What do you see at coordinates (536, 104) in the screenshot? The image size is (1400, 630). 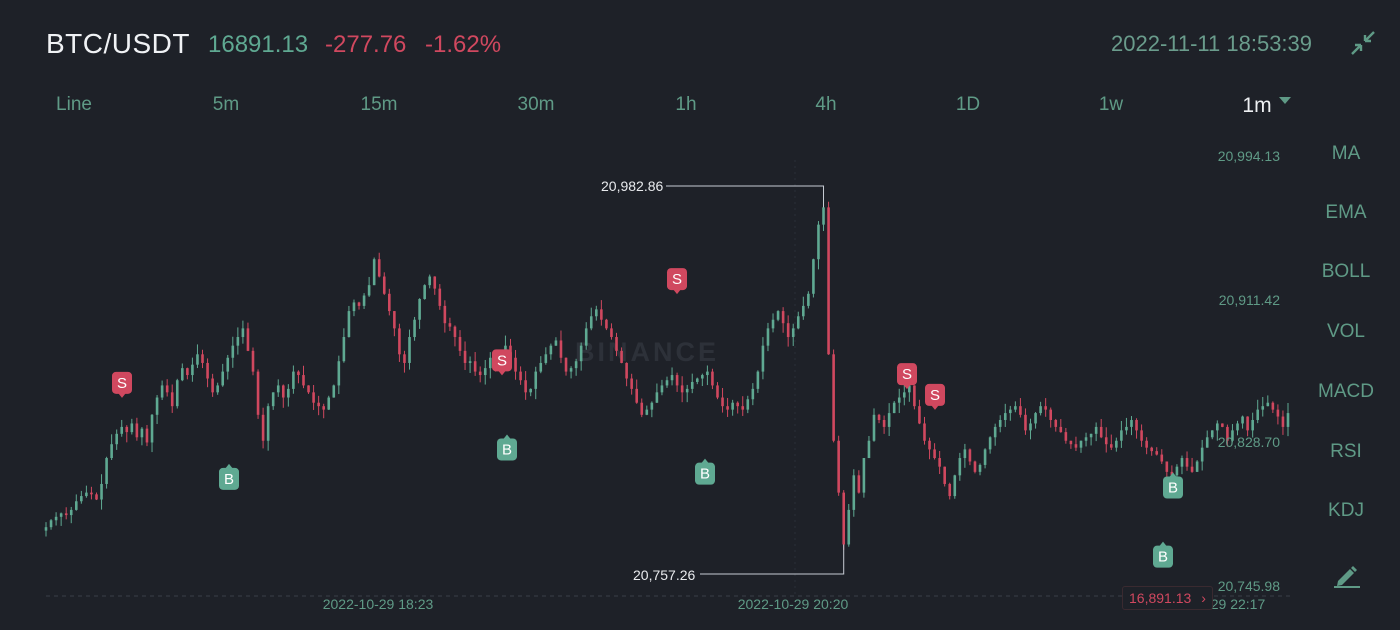 I see `tab-30m: 30m` at bounding box center [536, 104].